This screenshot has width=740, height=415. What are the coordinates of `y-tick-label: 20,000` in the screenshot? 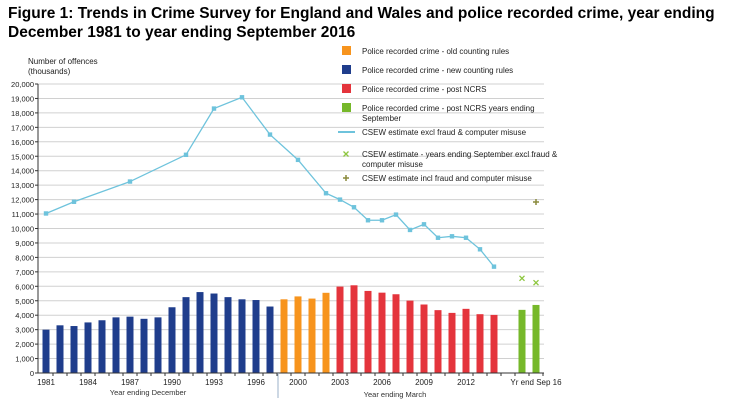 It's located at (22, 84).